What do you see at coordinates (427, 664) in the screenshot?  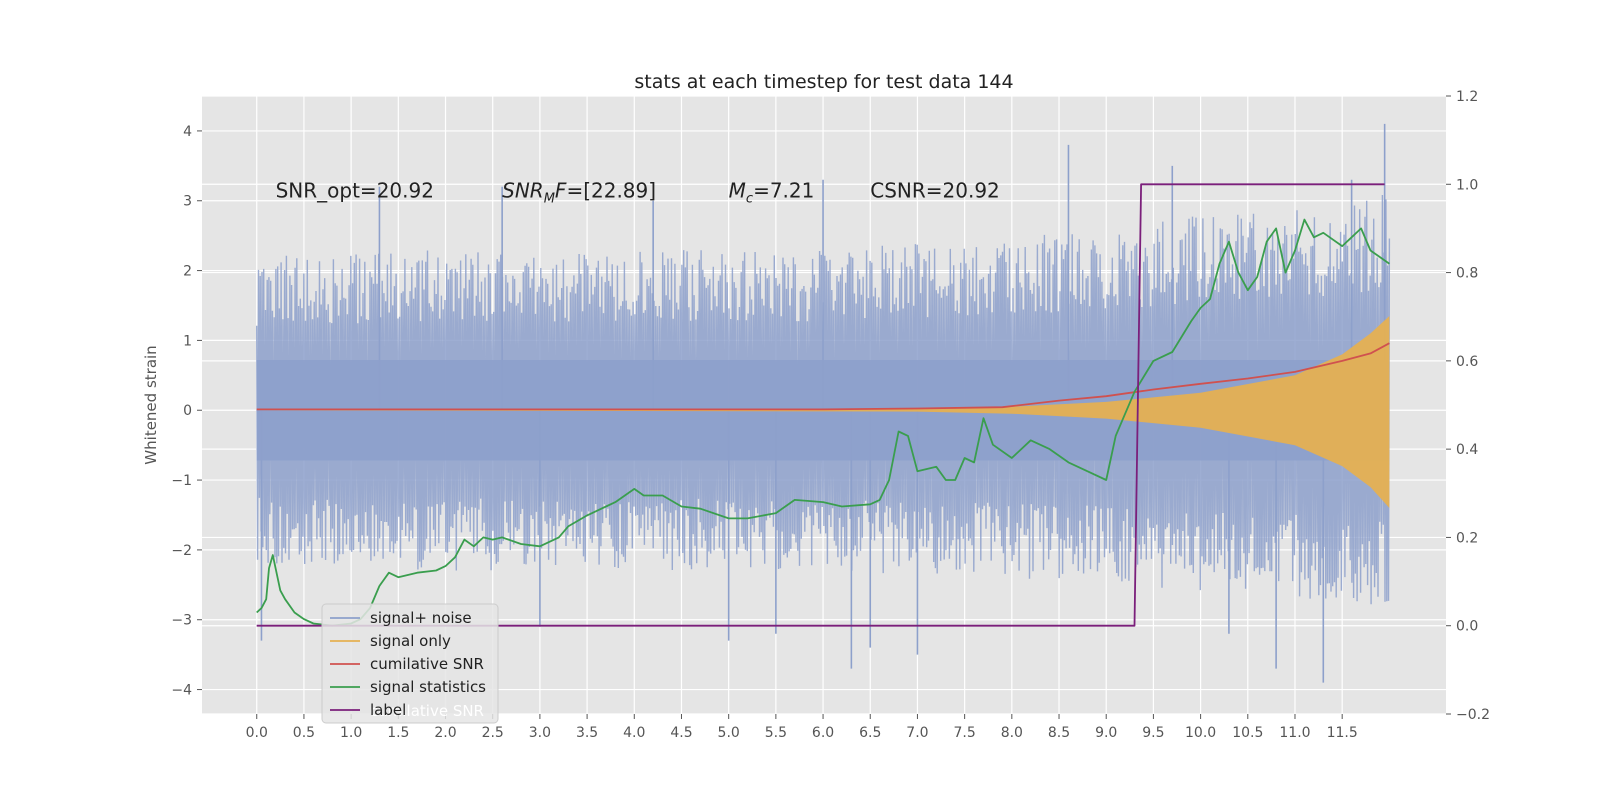 I see `legend-label-2: cumilative SNR` at bounding box center [427, 664].